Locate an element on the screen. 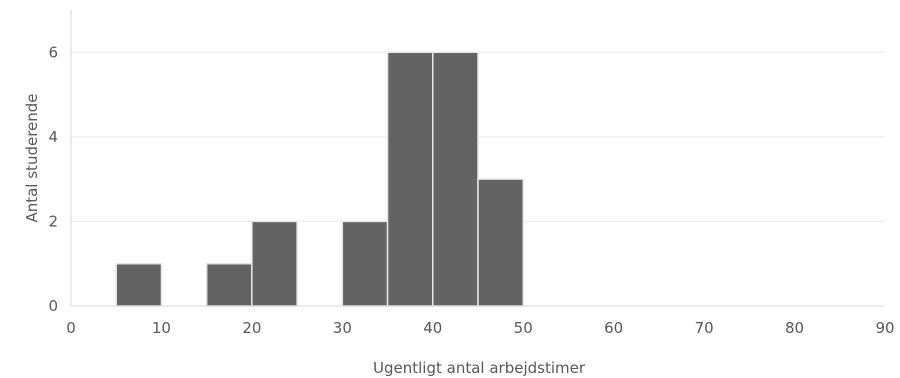 The height and width of the screenshot is (378, 900). x-tick-label: 40 is located at coordinates (432, 328).